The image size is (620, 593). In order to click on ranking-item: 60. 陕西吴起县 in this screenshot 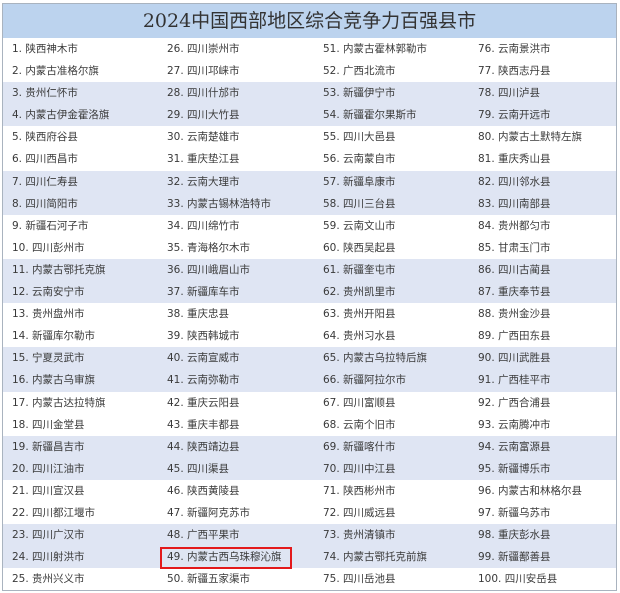, I will do `click(359, 247)`.